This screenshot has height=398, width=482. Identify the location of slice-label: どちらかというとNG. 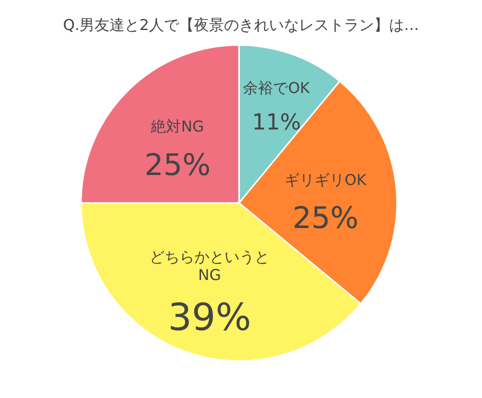
(210, 266).